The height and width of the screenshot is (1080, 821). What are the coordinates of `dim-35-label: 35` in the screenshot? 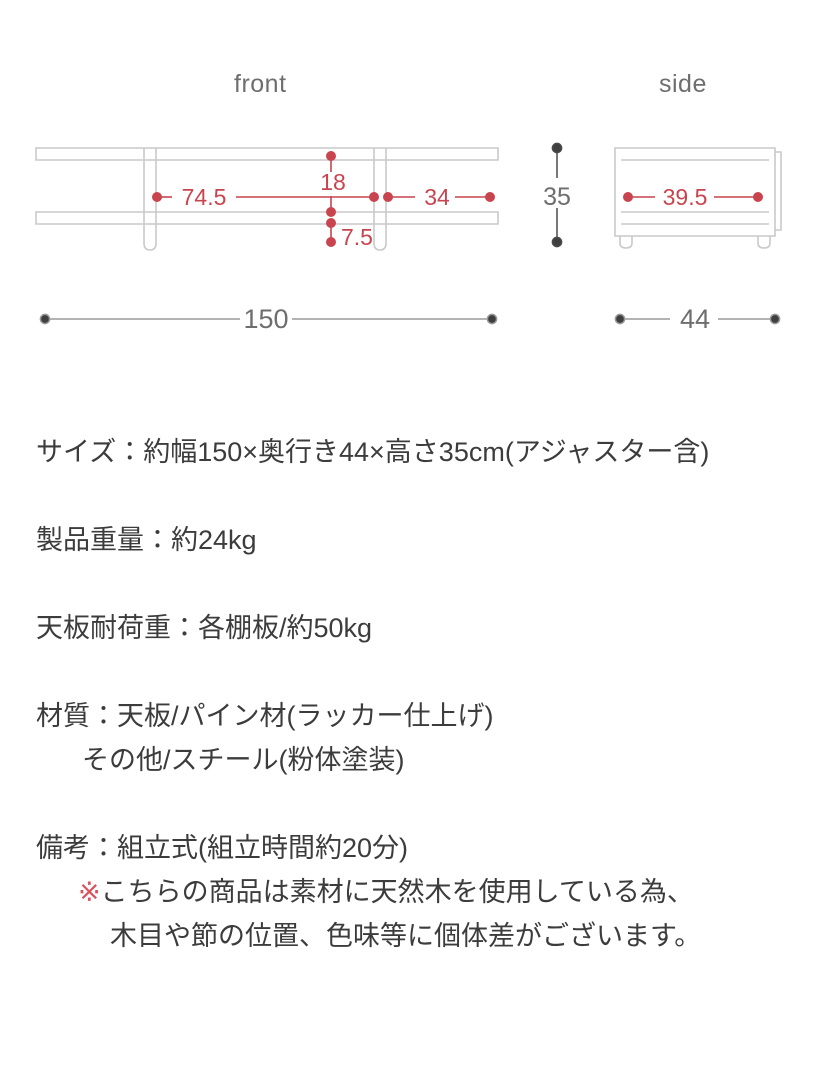 It's located at (557, 197).